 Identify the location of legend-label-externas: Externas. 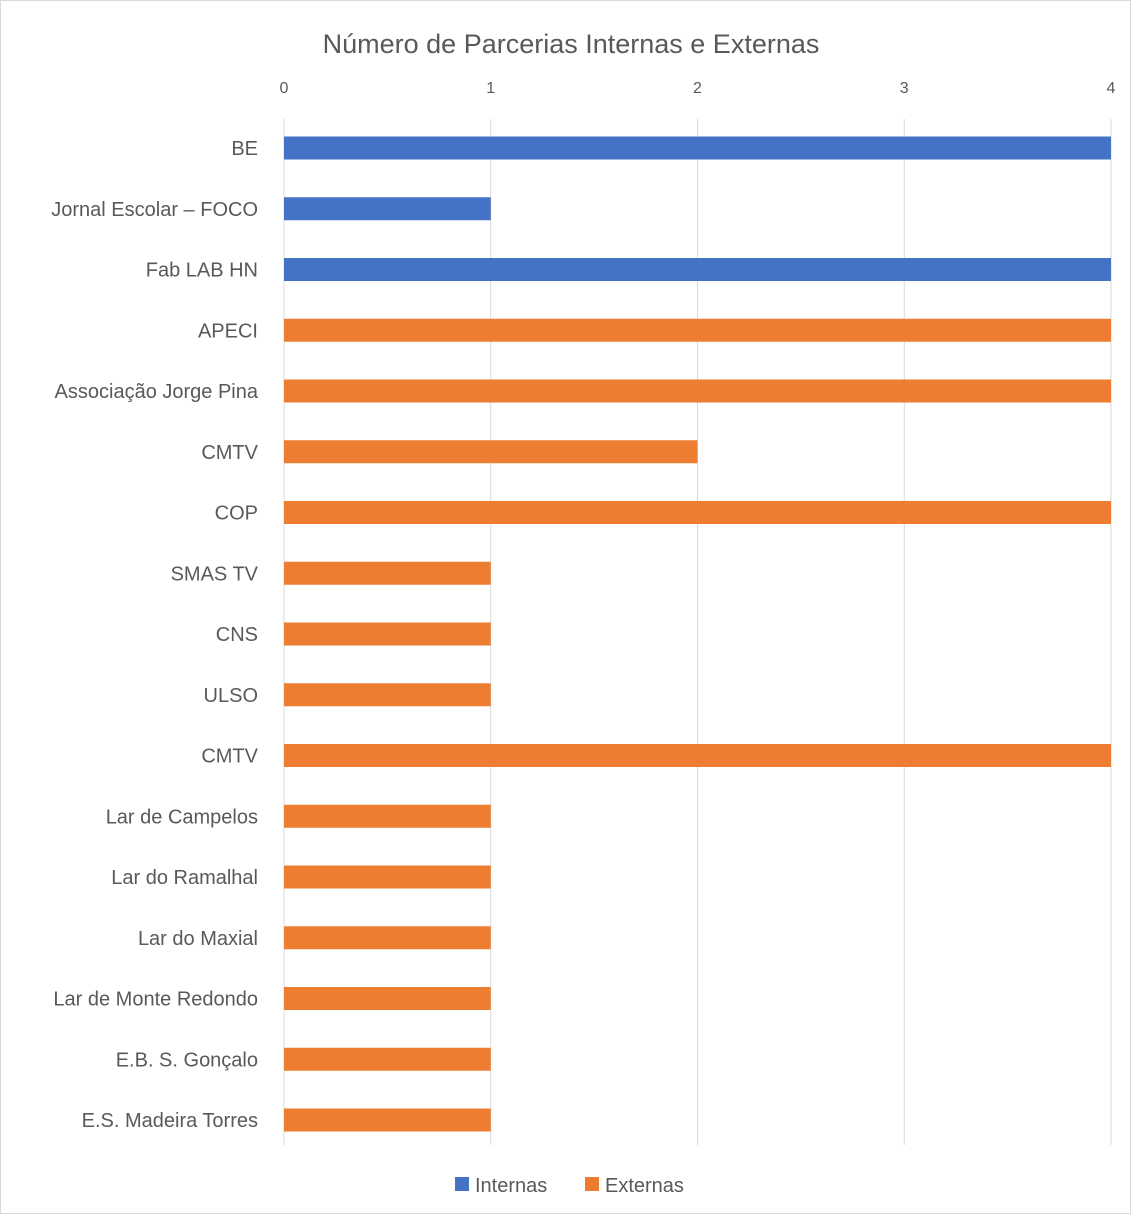
(644, 1186).